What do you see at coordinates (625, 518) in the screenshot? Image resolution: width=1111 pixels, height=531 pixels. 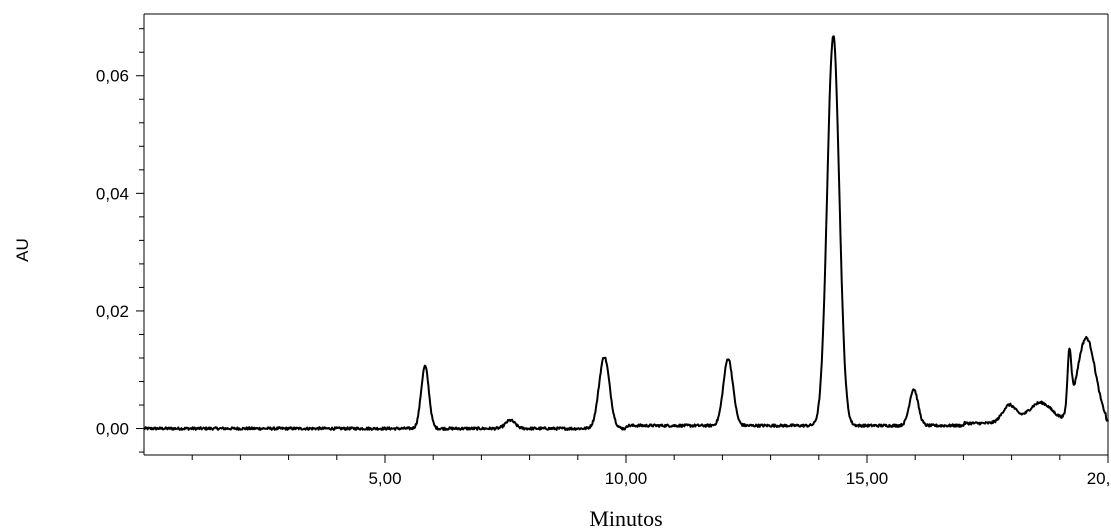 I see `x-axis-label: Minutos` at bounding box center [625, 518].